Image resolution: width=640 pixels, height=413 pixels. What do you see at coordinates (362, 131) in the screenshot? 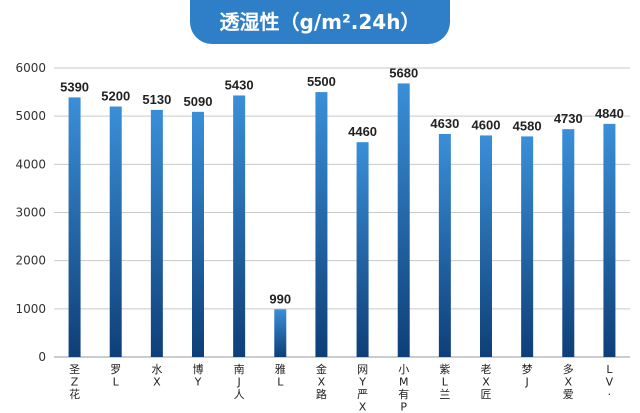
I see `data-label: 4460` at bounding box center [362, 131].